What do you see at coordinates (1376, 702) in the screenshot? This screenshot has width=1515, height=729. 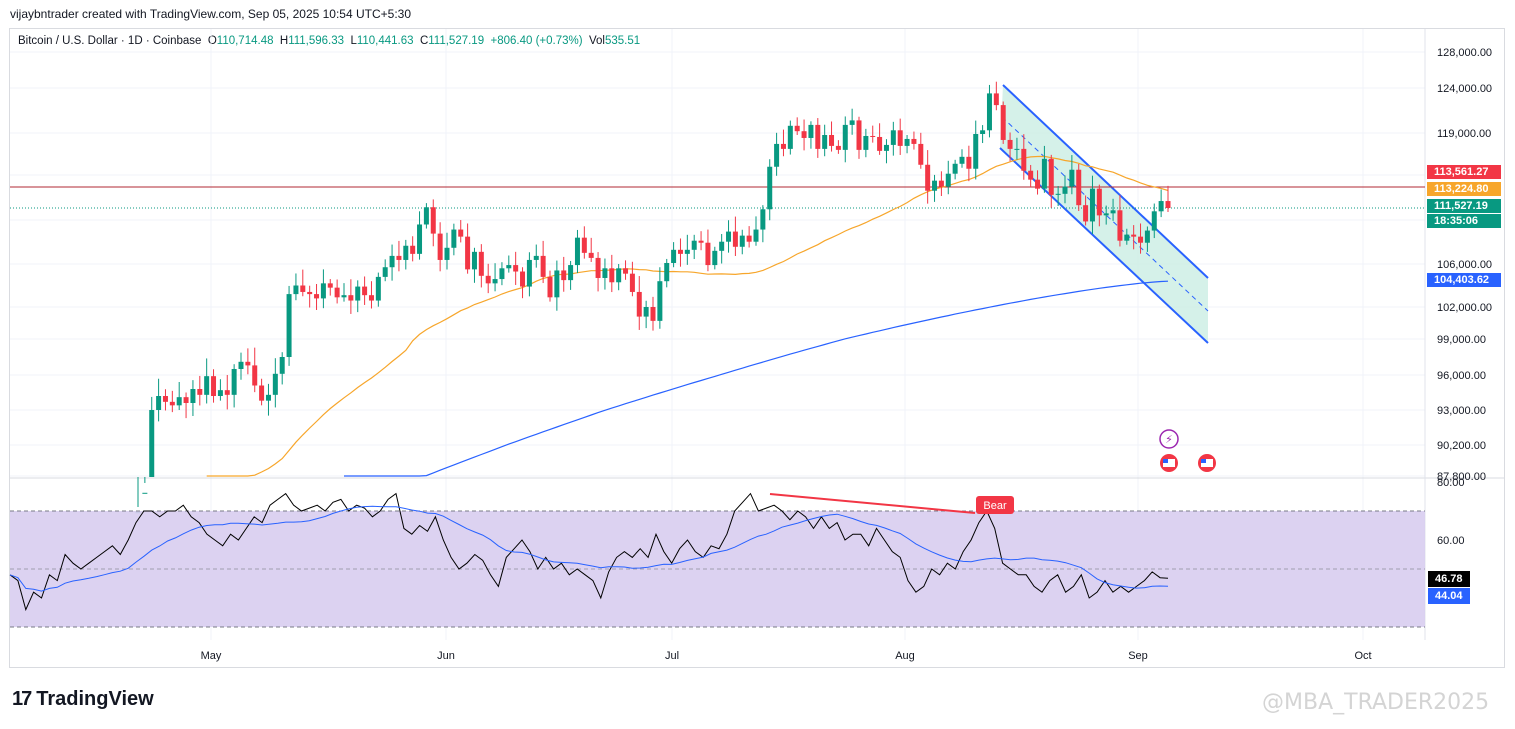 I see `watermark: @MBA_TRADER2025` at bounding box center [1376, 702].